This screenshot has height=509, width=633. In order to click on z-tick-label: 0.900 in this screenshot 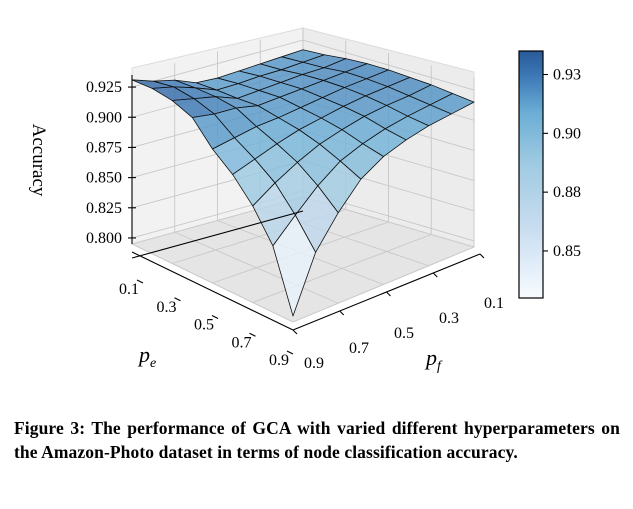, I will do `click(104, 117)`.